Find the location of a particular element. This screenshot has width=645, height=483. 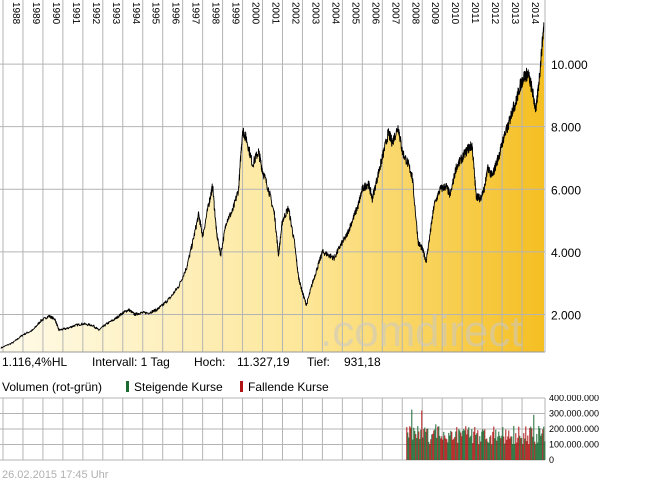

x-tick-label-2004: 2004 is located at coordinates (334, 13).